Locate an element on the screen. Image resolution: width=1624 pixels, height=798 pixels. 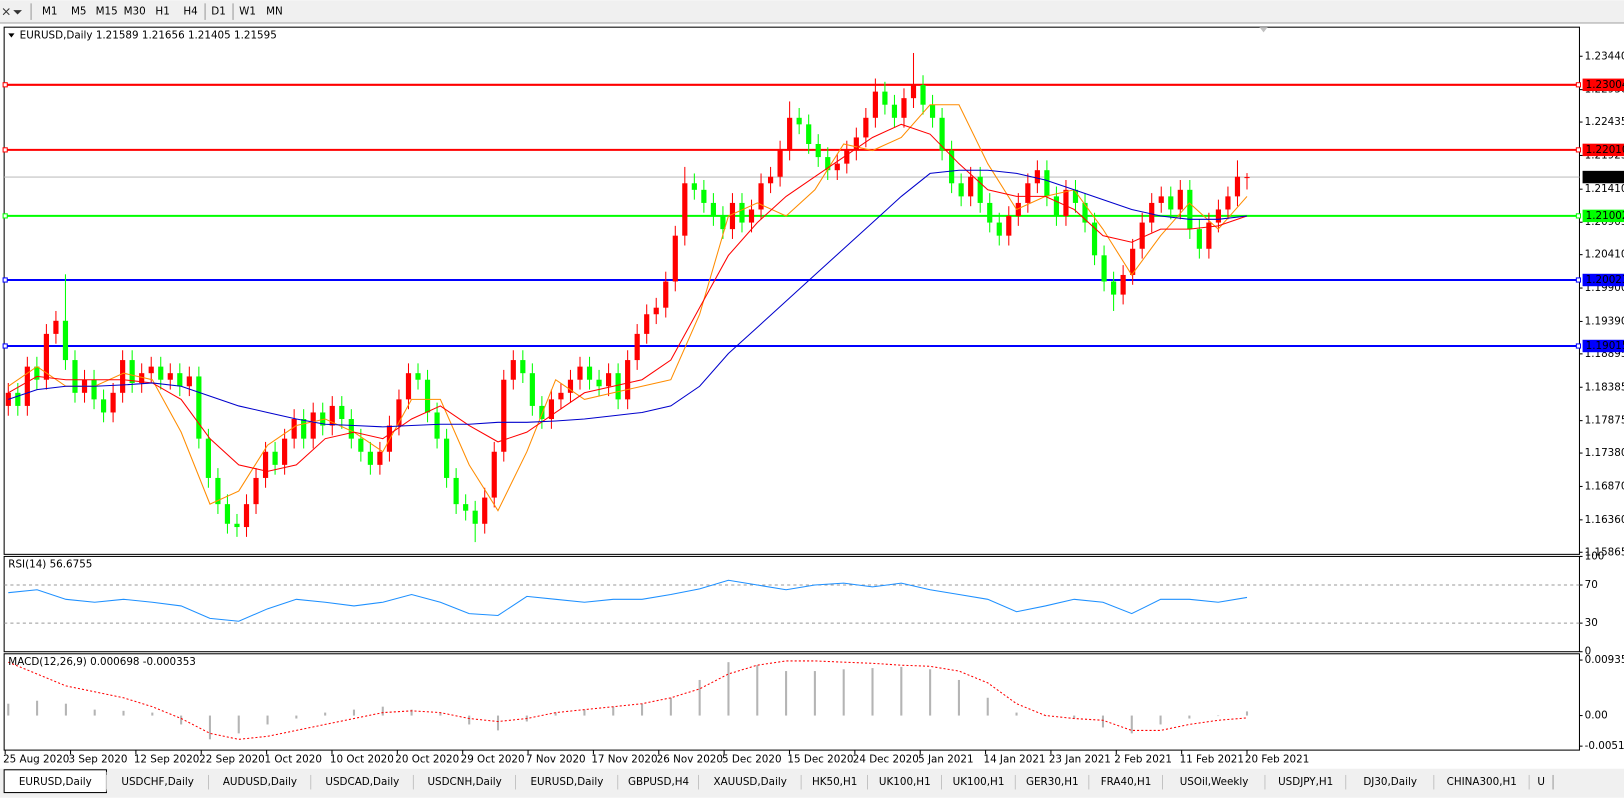
tab-label: DJ30,Daily is located at coordinates (1390, 782).